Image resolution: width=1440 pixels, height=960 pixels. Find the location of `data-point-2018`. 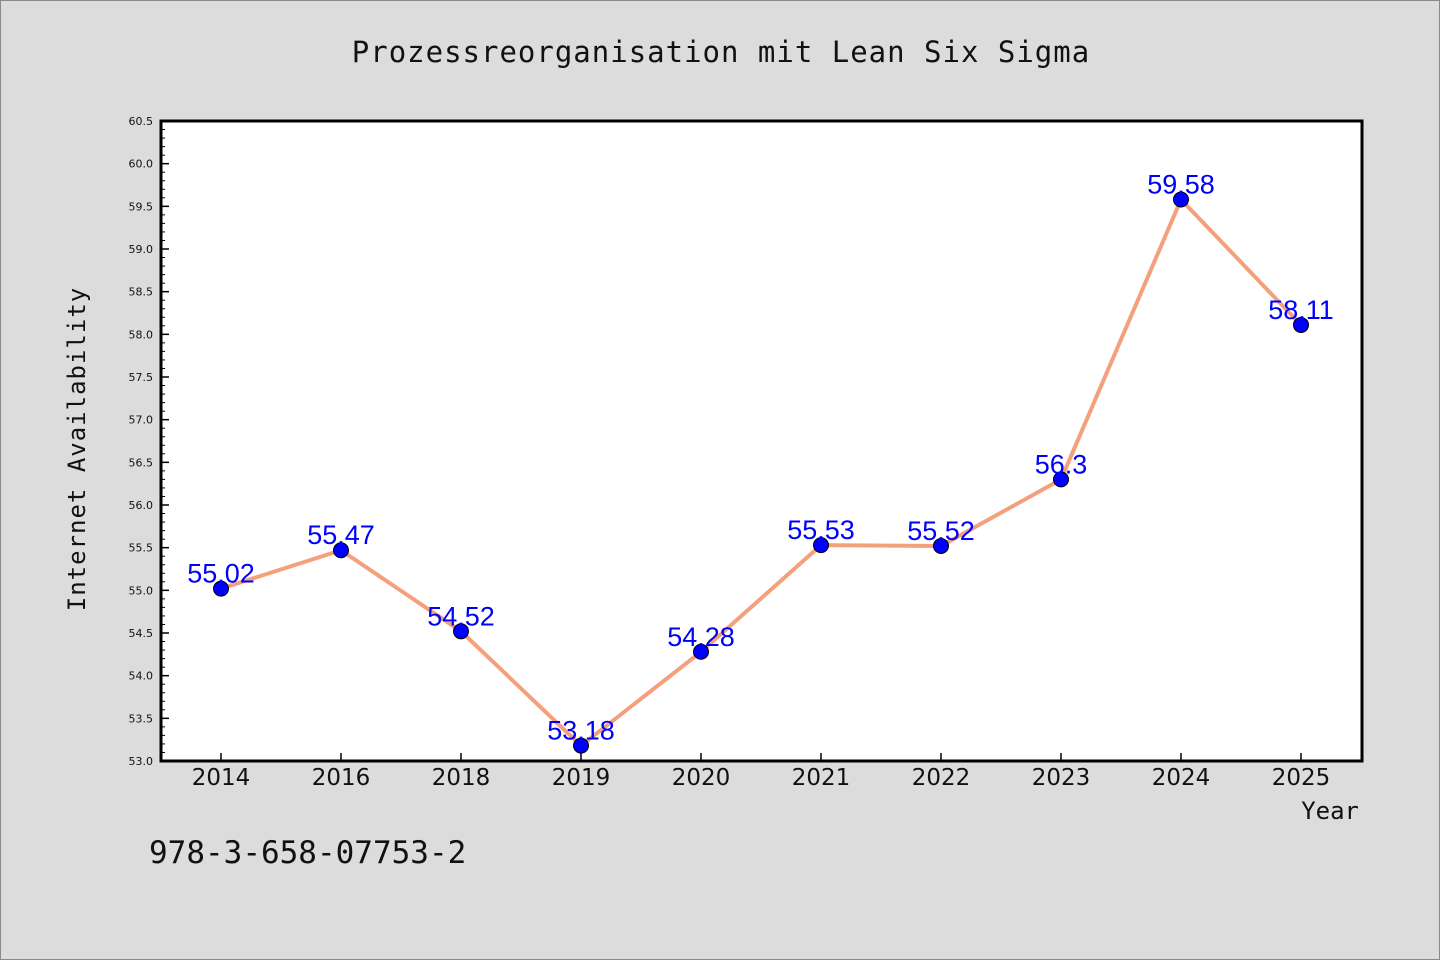

data-point-2018 is located at coordinates (461, 631).